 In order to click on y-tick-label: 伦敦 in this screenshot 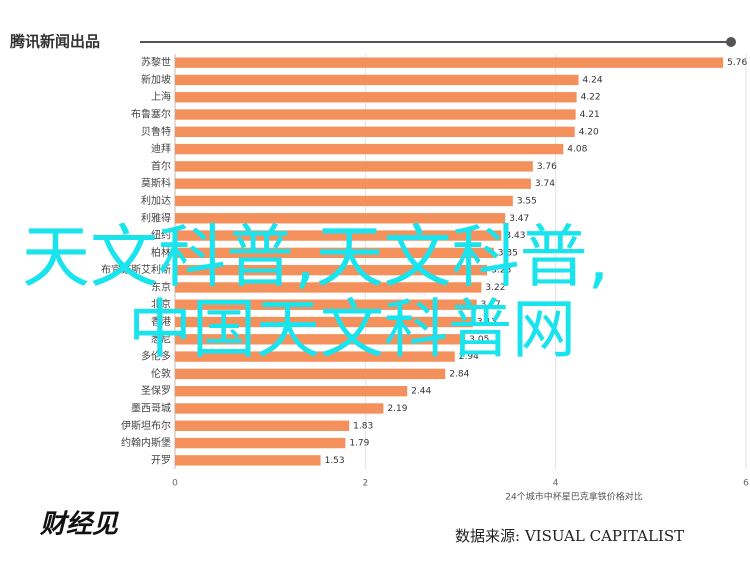, I will do `click(161, 373)`.